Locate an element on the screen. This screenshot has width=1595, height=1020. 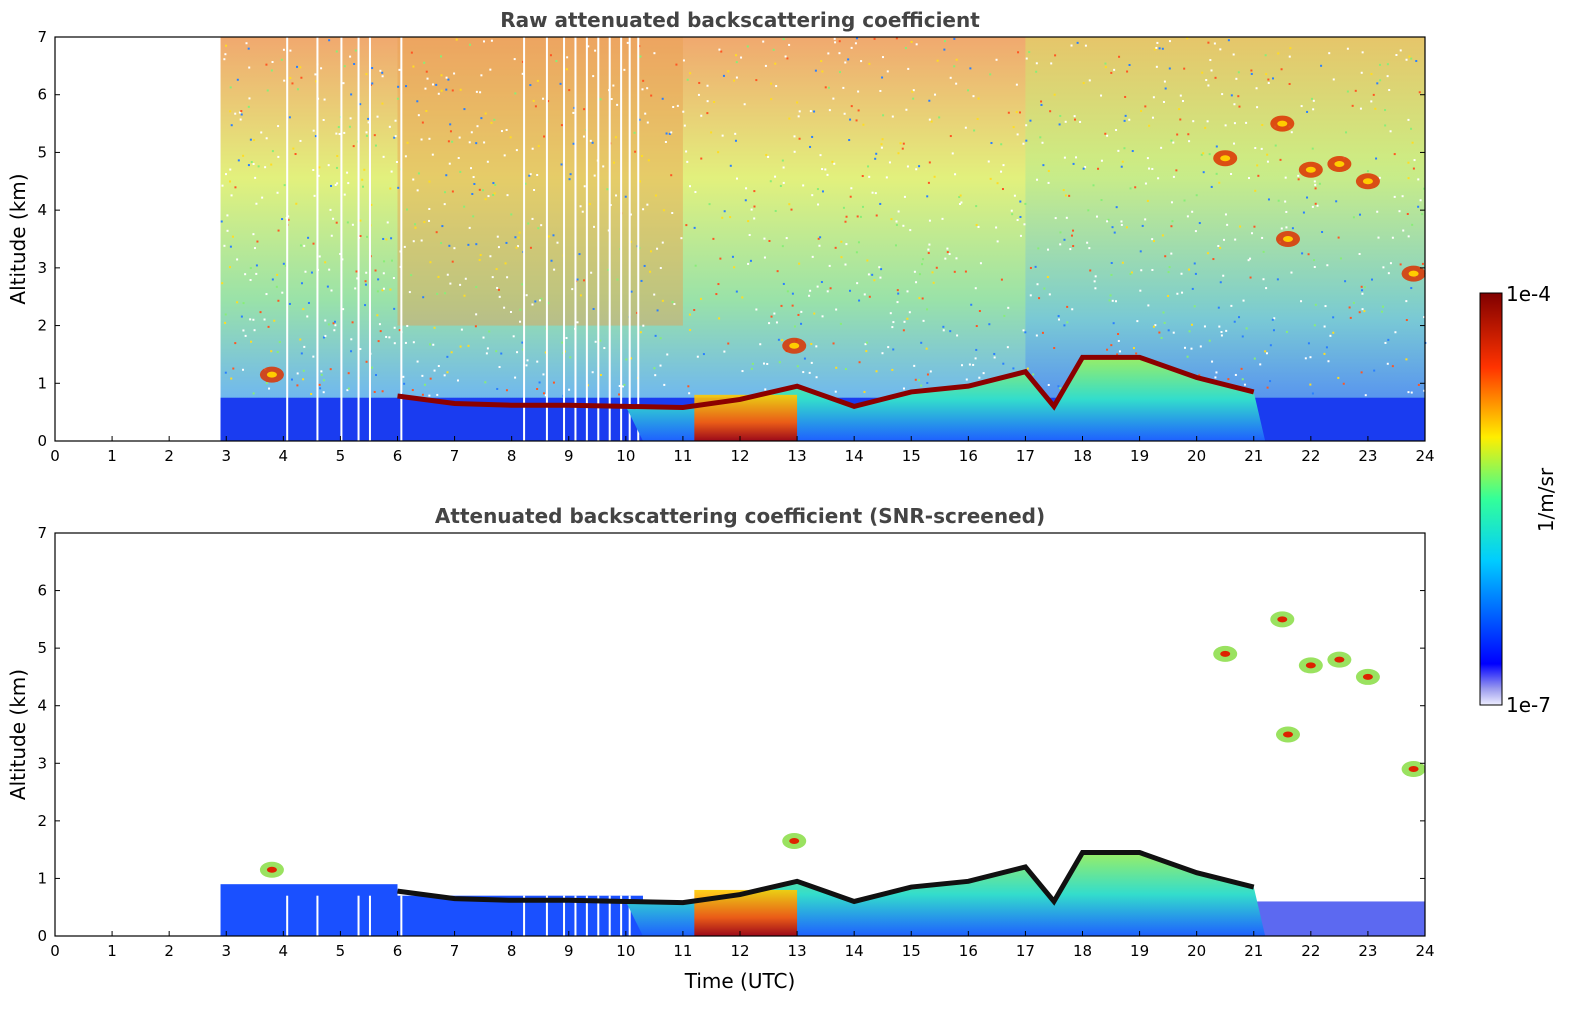
y-tick-label: 7 is located at coordinates (42, 37).